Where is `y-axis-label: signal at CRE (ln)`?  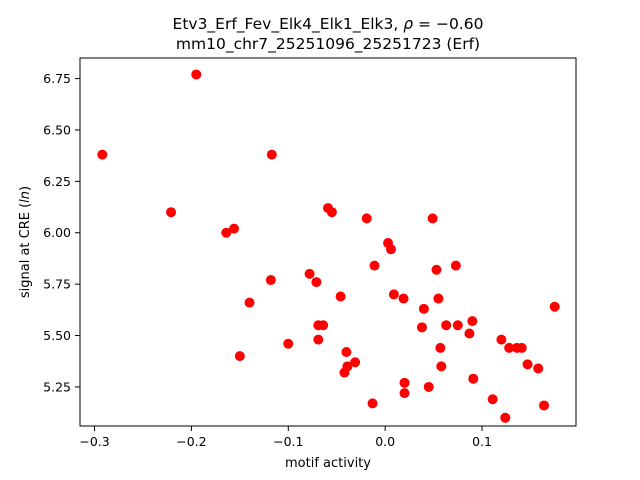
y-axis-label: signal at CRE (ln) is located at coordinates (25, 242).